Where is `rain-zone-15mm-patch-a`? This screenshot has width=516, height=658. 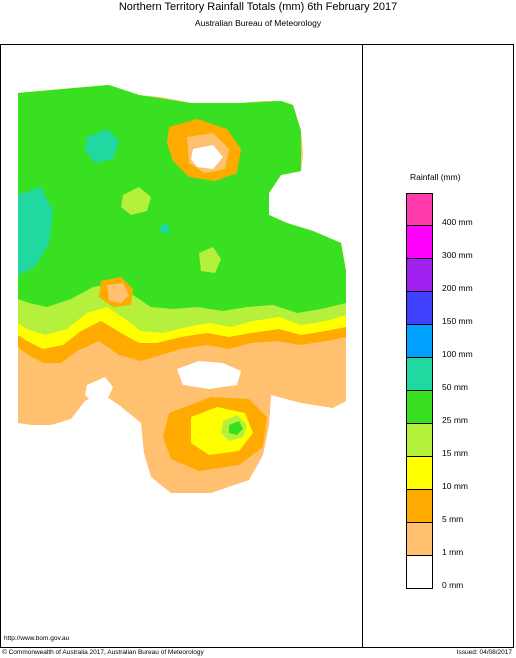 rain-zone-15mm-patch-a is located at coordinates (136, 201).